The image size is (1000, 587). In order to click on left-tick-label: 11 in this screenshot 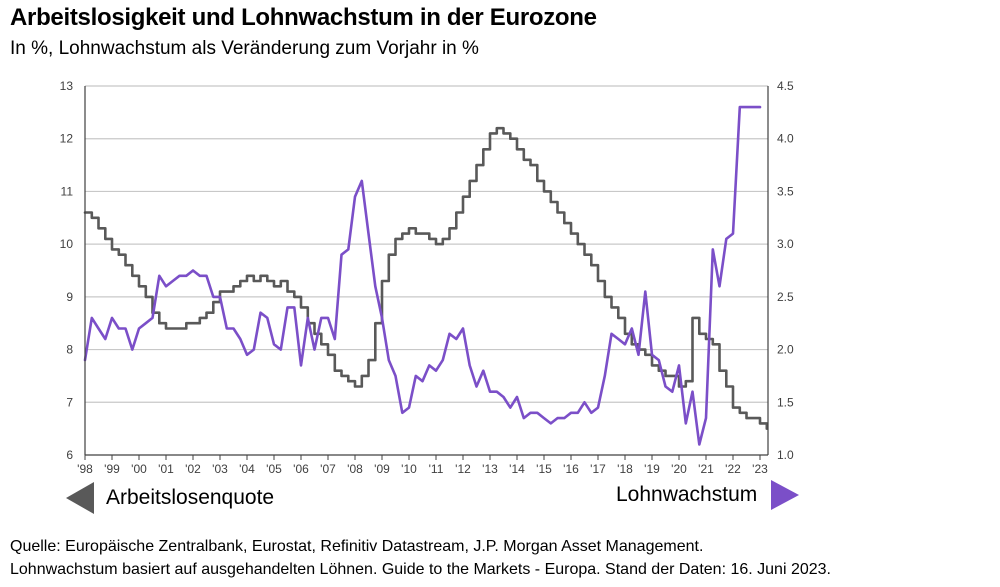, I will do `click(67, 191)`.